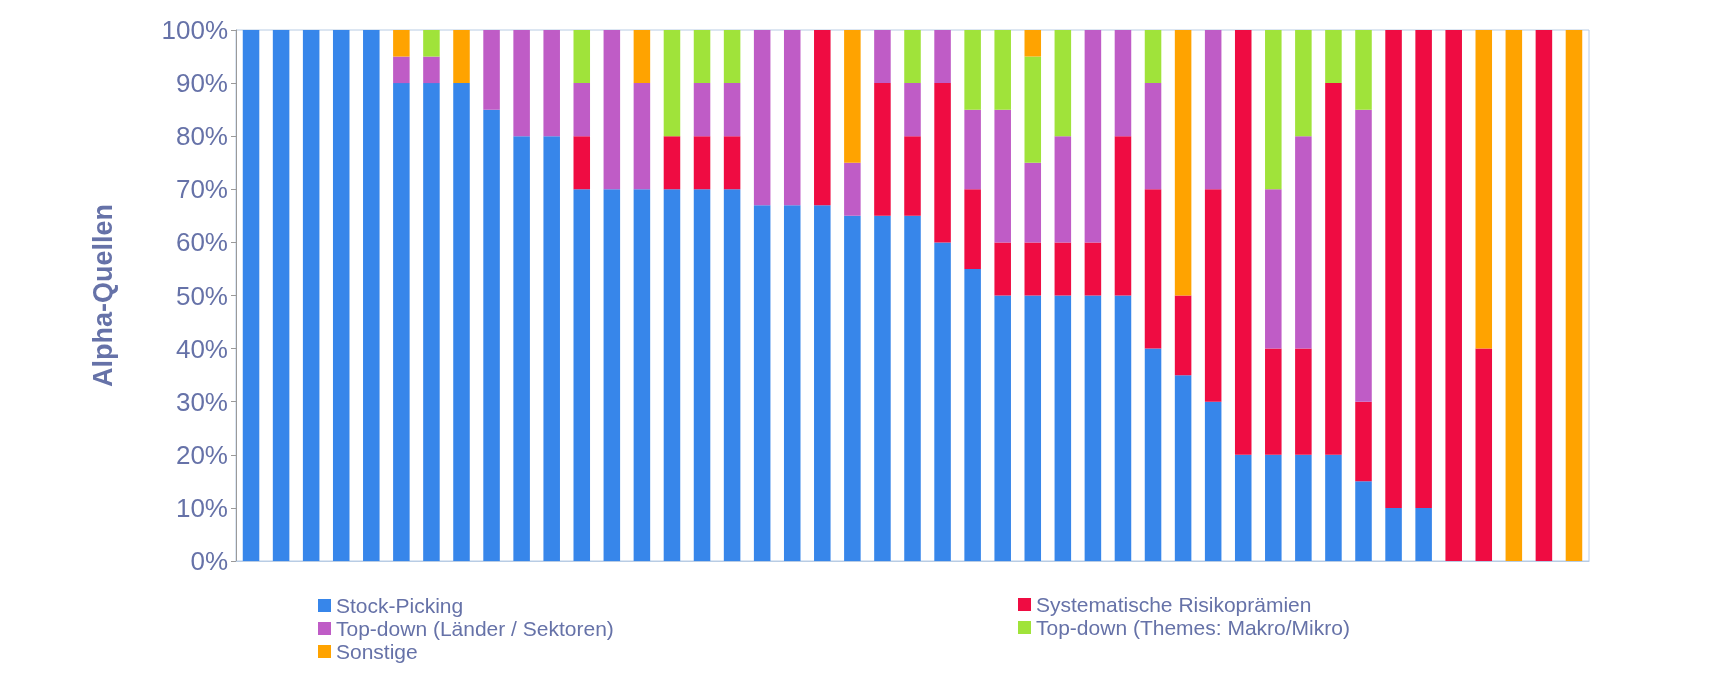  I want to click on y-tick-label: 70%, so click(201, 189).